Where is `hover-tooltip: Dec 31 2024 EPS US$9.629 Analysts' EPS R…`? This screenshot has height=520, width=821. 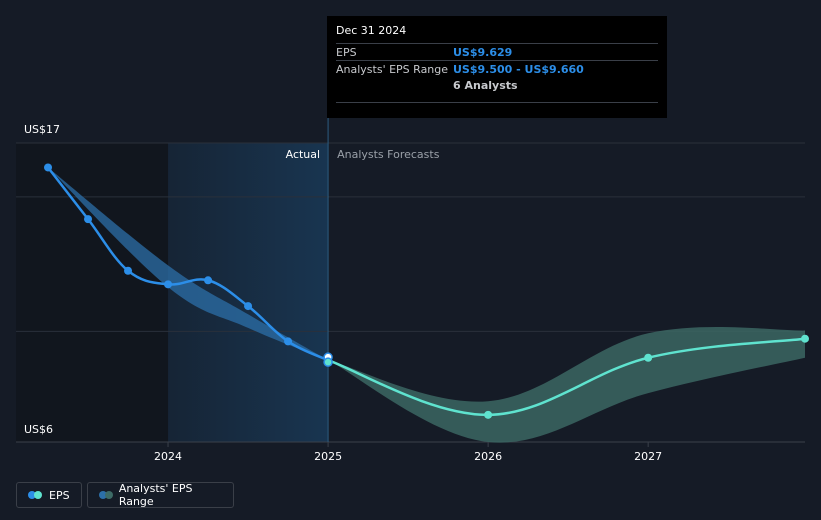
hover-tooltip: Dec 31 2024 EPS US$9.629 Analysts' EPS R… is located at coordinates (497, 67).